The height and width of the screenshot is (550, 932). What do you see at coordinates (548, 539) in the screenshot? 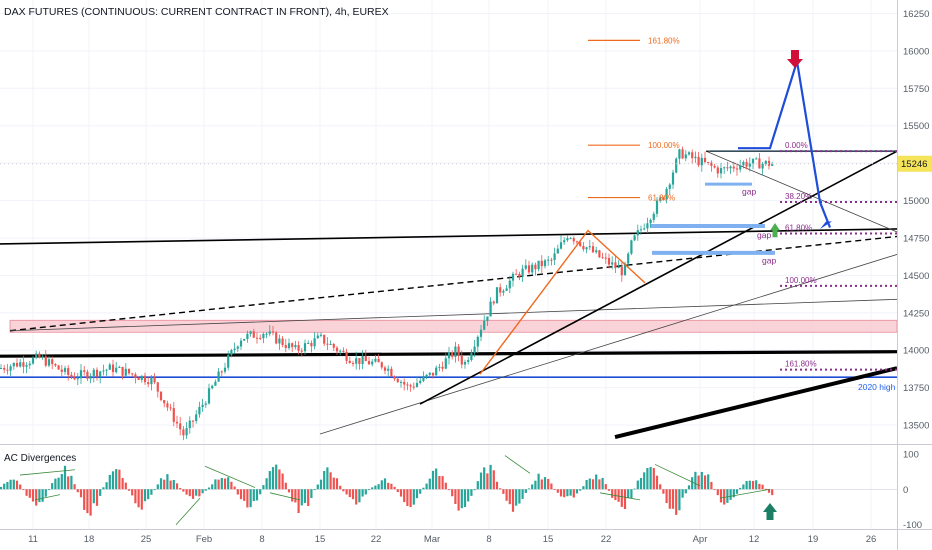
I see `time-tick-label: 15` at bounding box center [548, 539].